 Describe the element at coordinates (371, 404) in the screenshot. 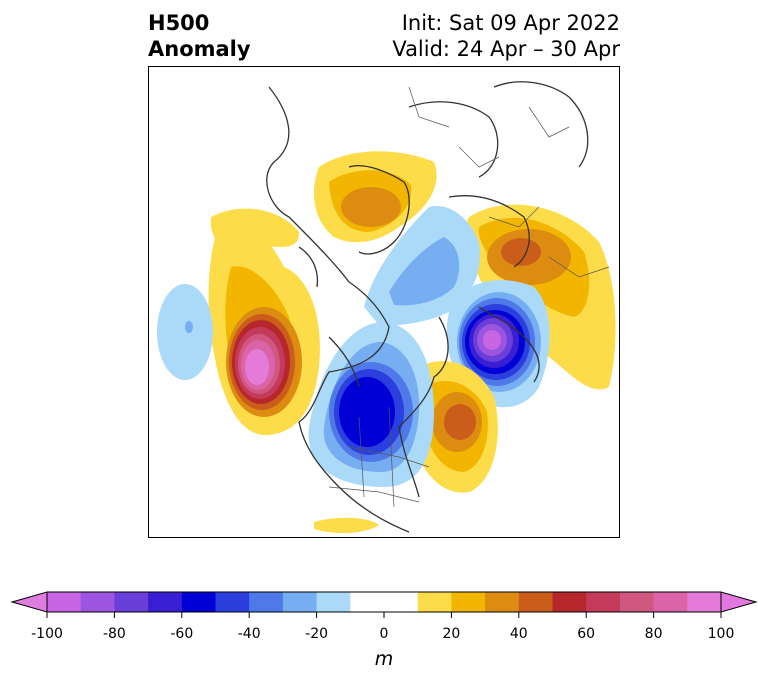

I see `trough-north-america` at that location.